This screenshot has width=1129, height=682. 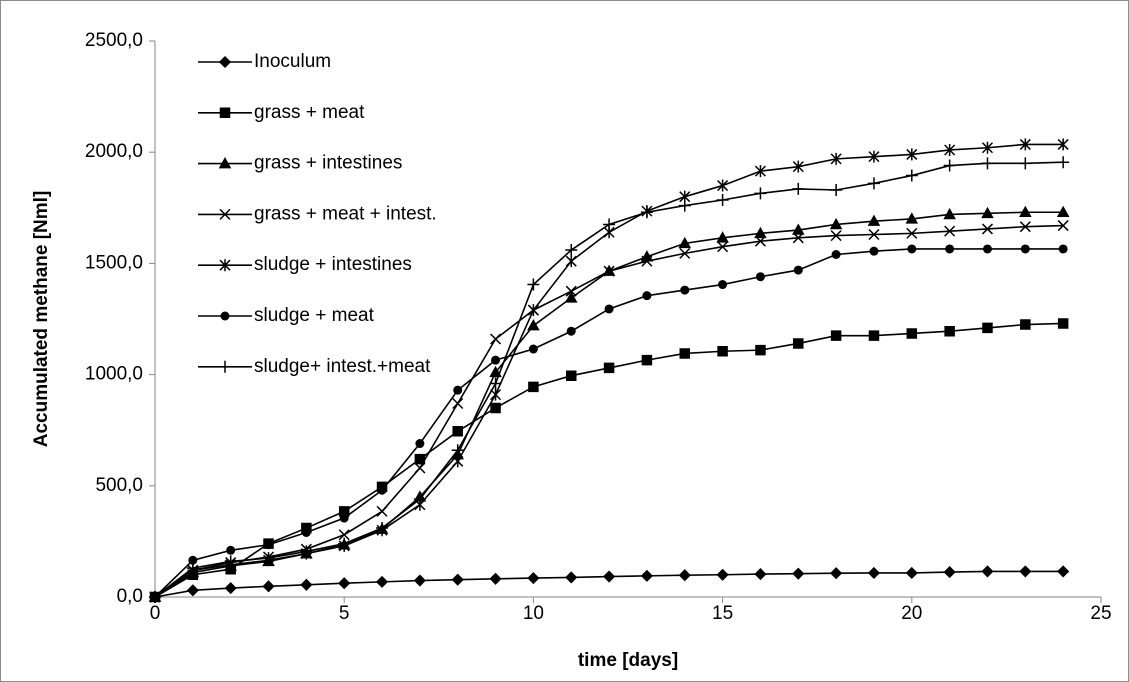 I want to click on y-tick-label: 500,0, so click(x=119, y=485).